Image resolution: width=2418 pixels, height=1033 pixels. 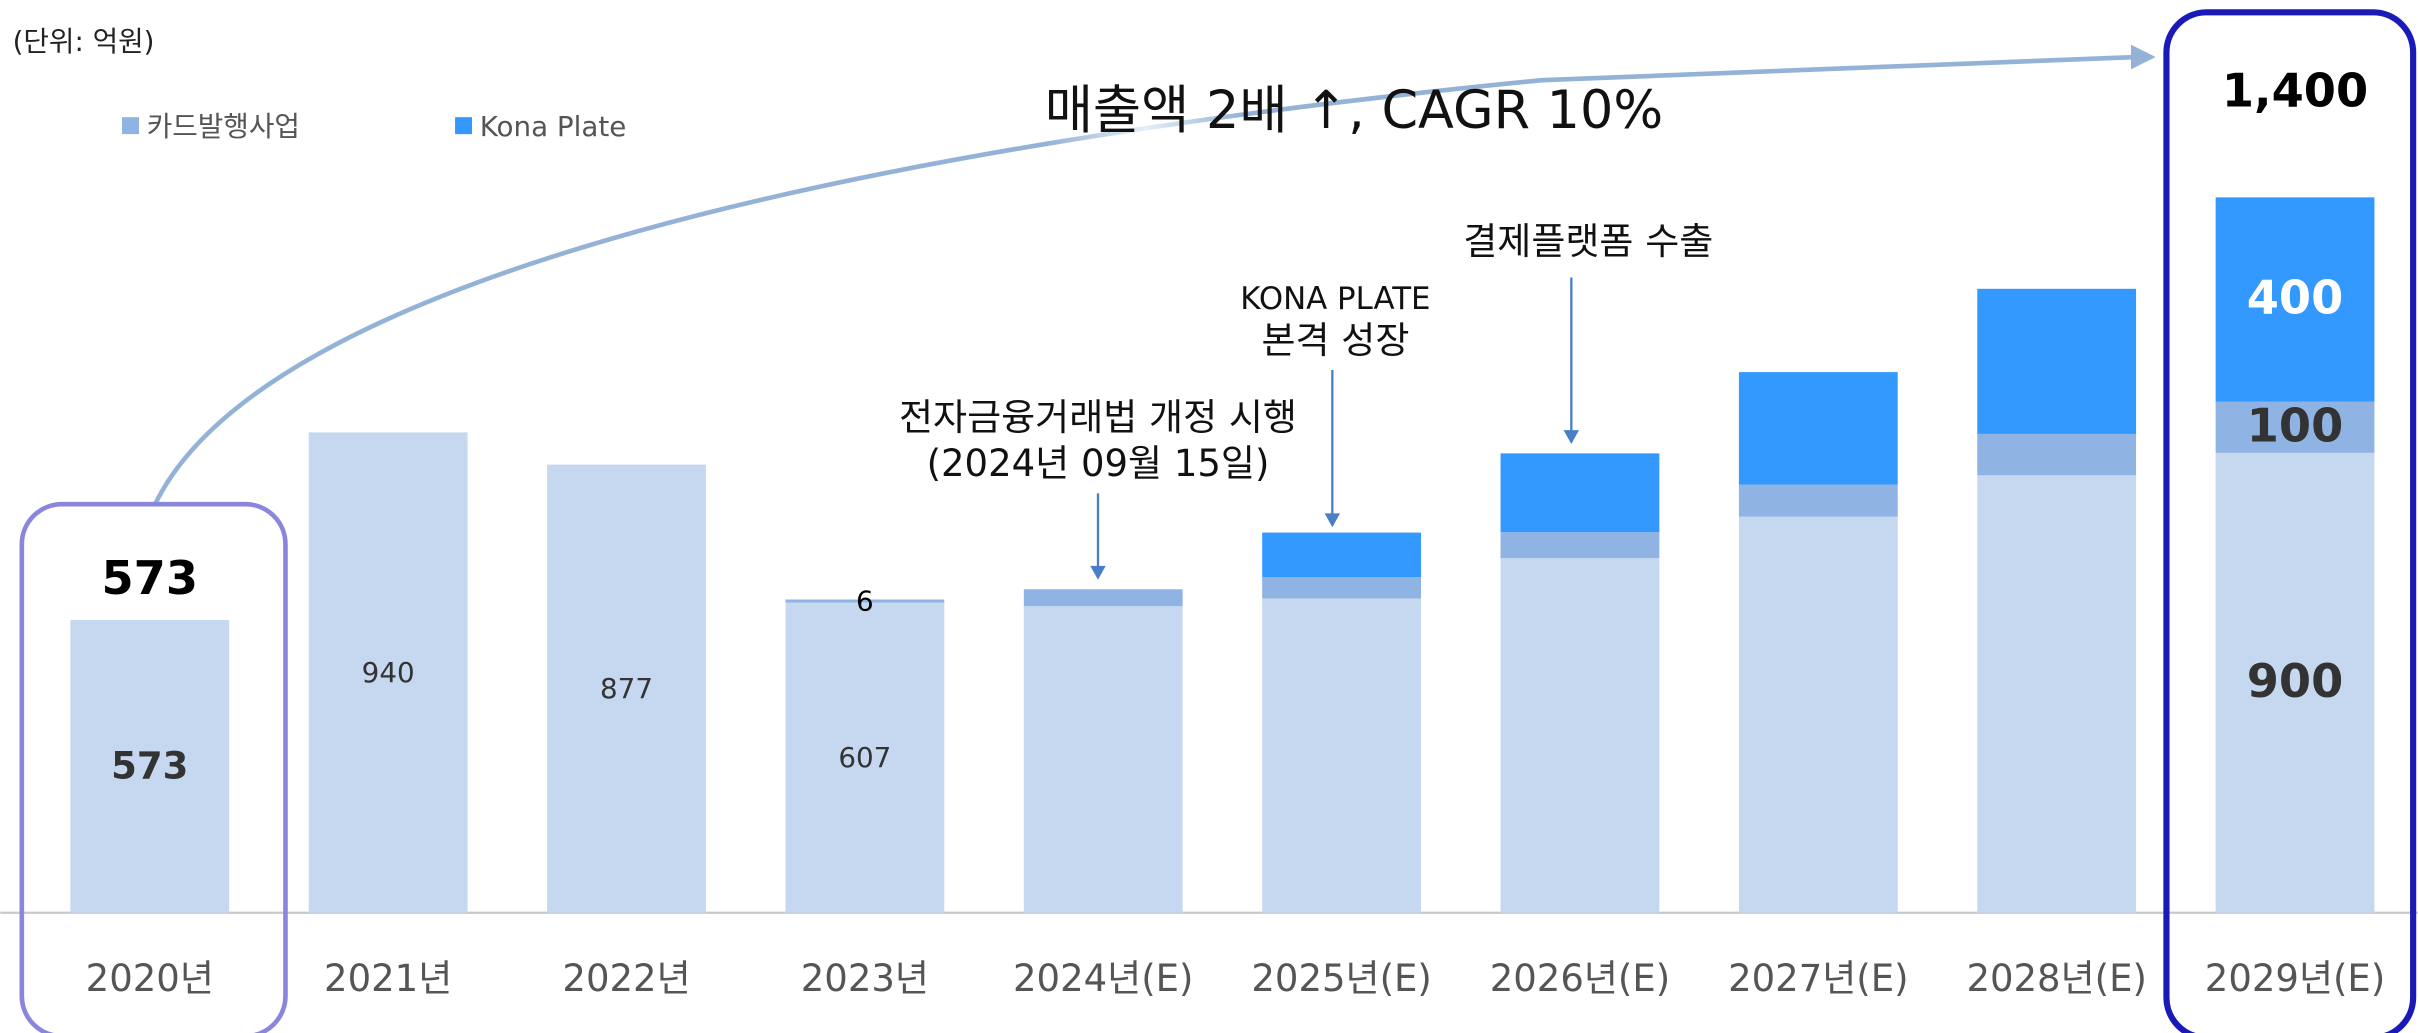 I want to click on x-tick-label: 2029년(E), so click(x=2295, y=978).